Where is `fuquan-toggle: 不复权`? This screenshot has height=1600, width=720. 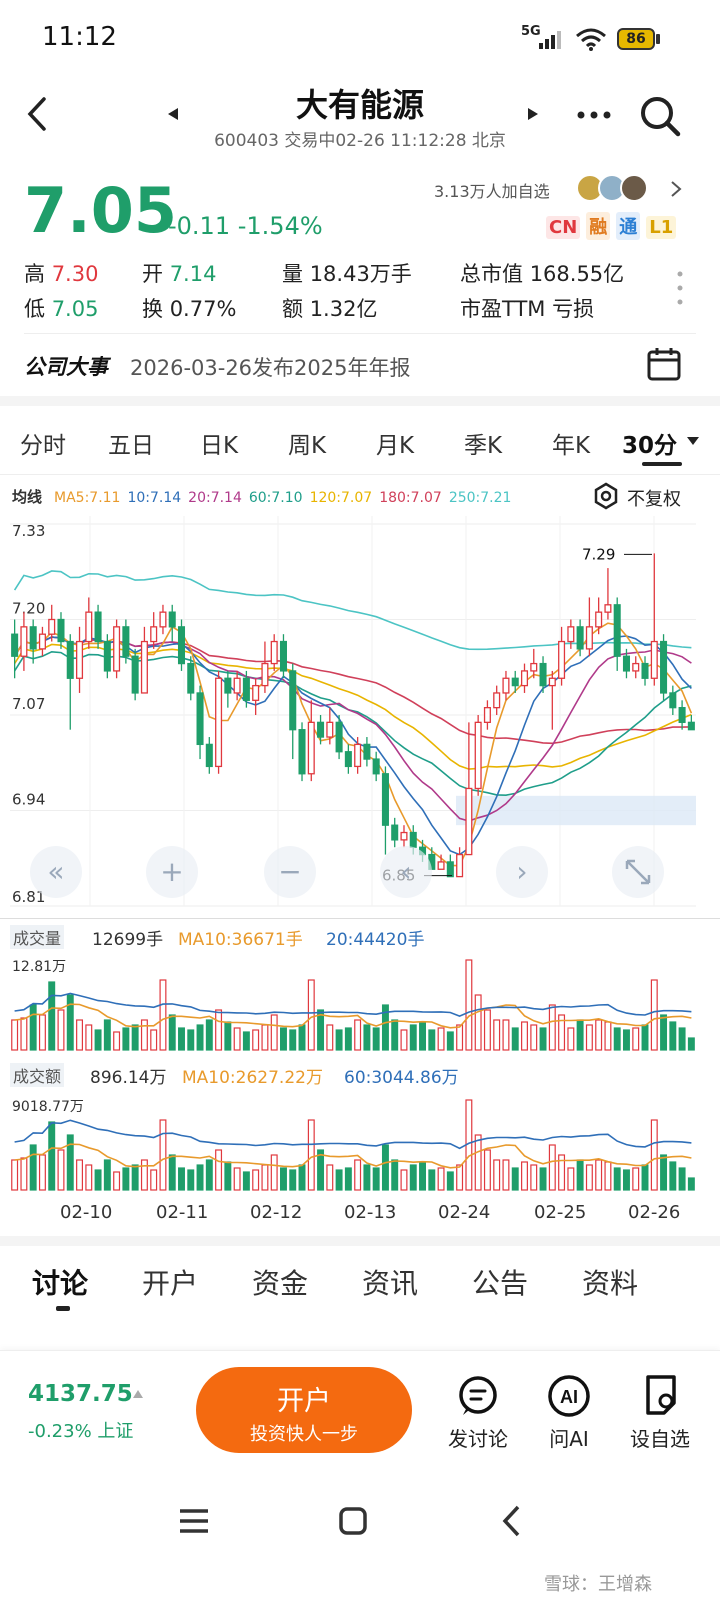 fuquan-toggle: 不复权 is located at coordinates (654, 499).